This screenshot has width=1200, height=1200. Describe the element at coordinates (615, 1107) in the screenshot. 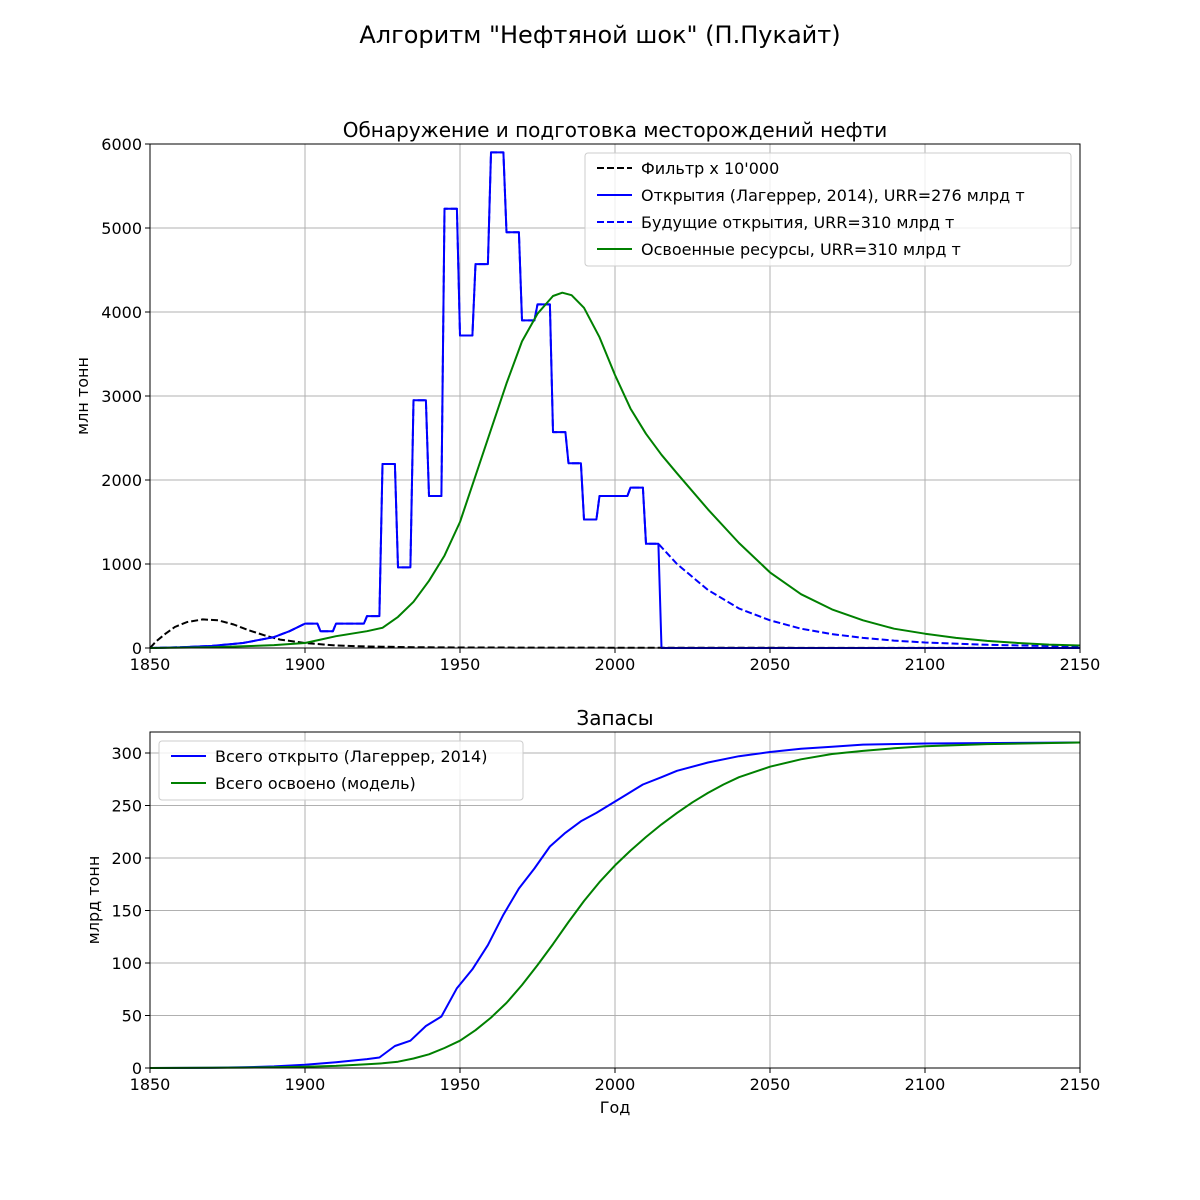

I see `reserves-x-axis-label: Год` at that location.